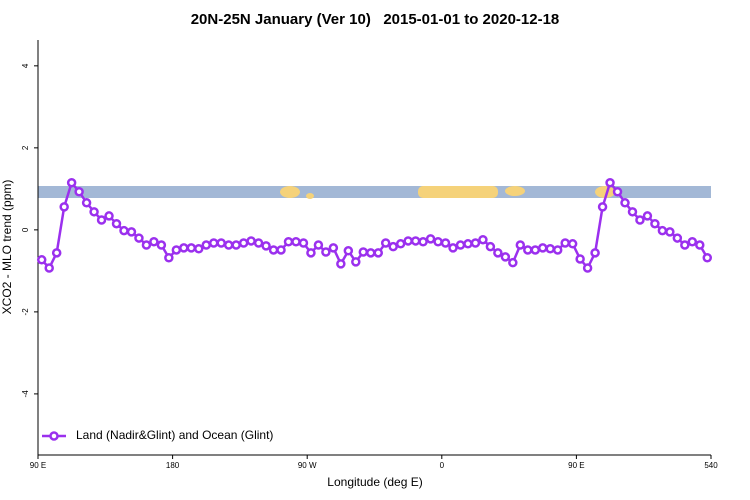 Image resolution: width=750 pixels, height=500 pixels. Describe the element at coordinates (7, 247) in the screenshot. I see `y-axis-label: XCO2 - MLO trend (ppm)` at that location.